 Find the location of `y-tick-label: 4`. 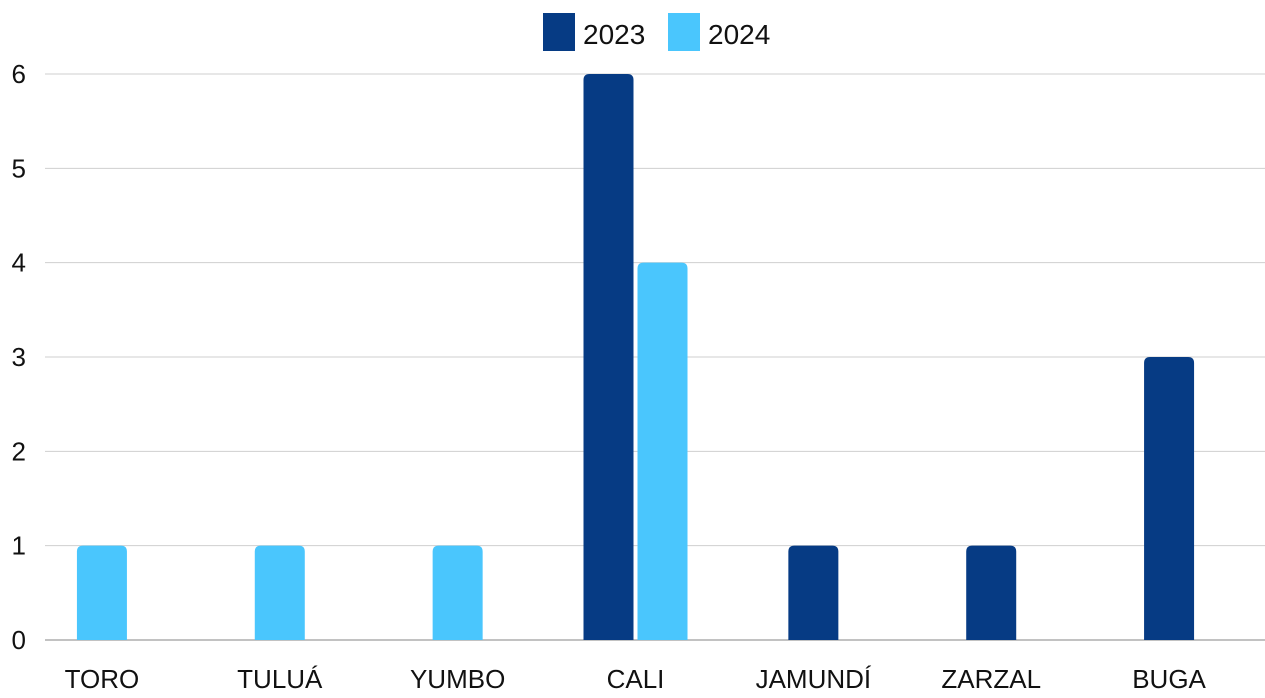

y-tick-label: 4 is located at coordinates (19, 263).